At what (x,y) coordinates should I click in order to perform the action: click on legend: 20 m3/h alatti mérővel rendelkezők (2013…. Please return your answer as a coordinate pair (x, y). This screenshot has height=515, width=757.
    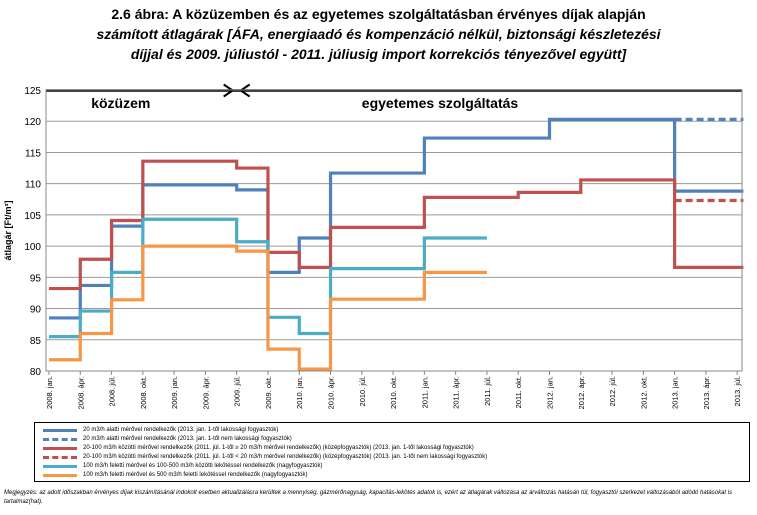
    Looking at the image, I should click on (392, 452).